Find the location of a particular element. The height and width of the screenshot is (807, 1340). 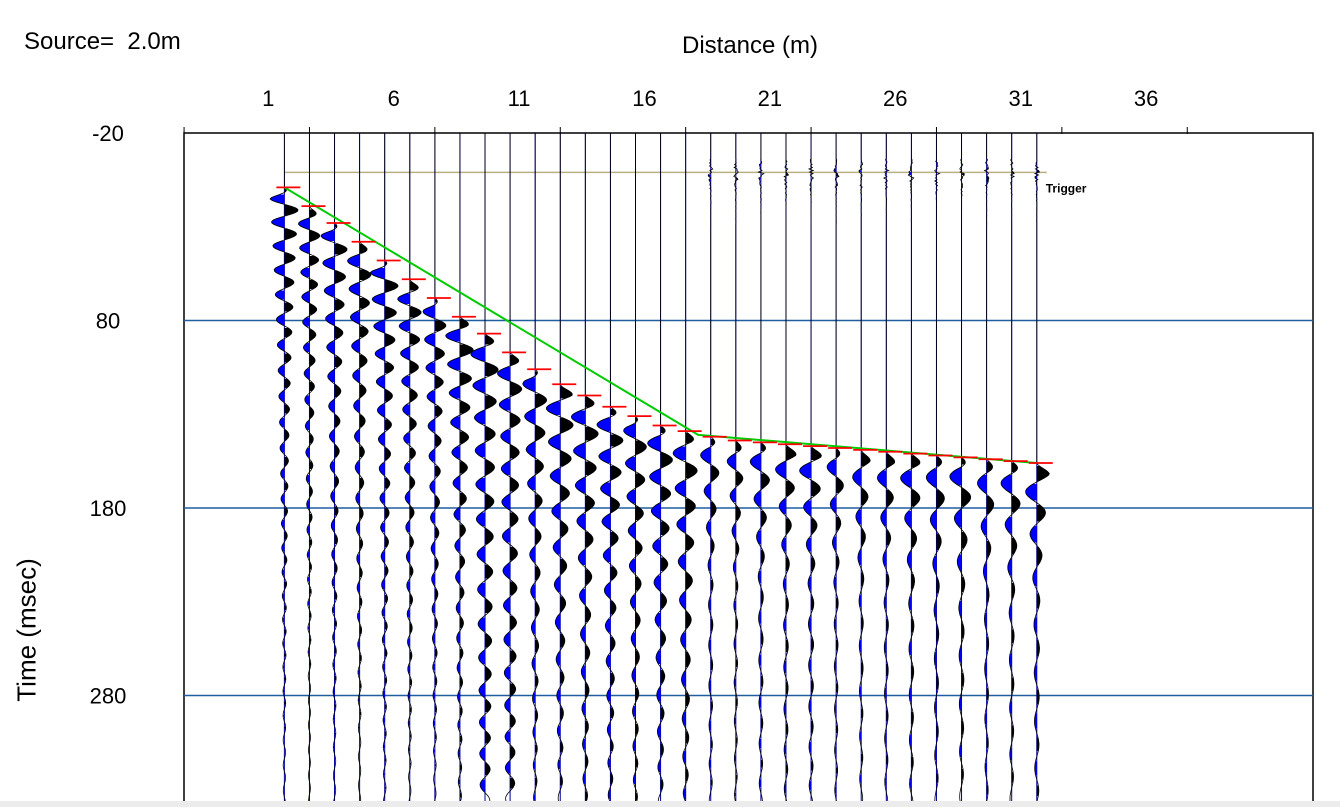

x-tick-label: 16 is located at coordinates (644, 98).